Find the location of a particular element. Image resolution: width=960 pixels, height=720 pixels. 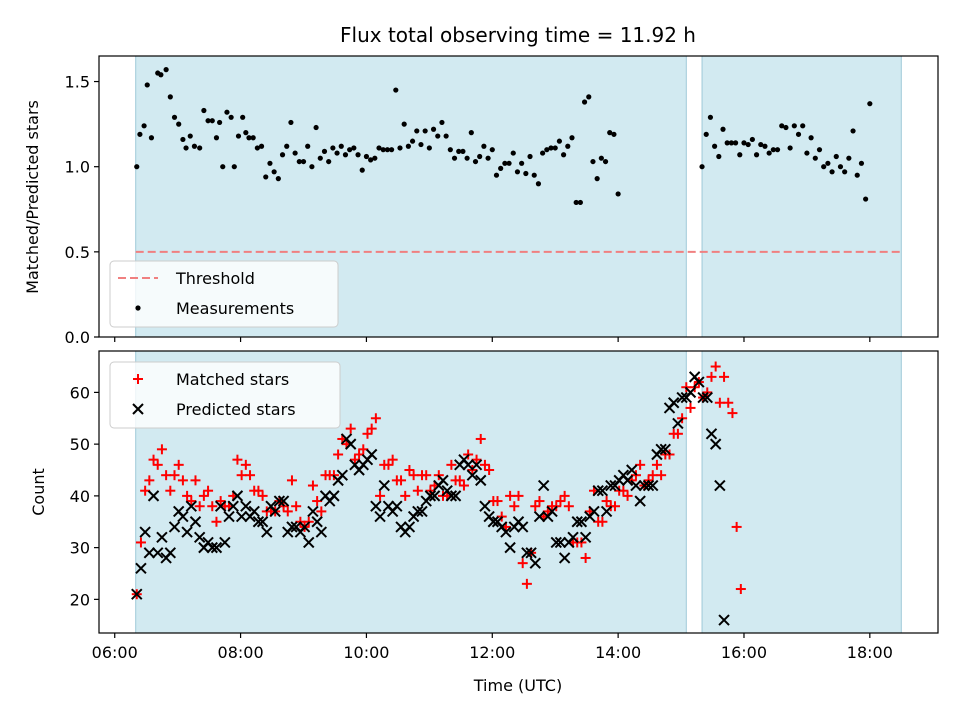

x-tick-label: 06:00 is located at coordinates (115, 652).